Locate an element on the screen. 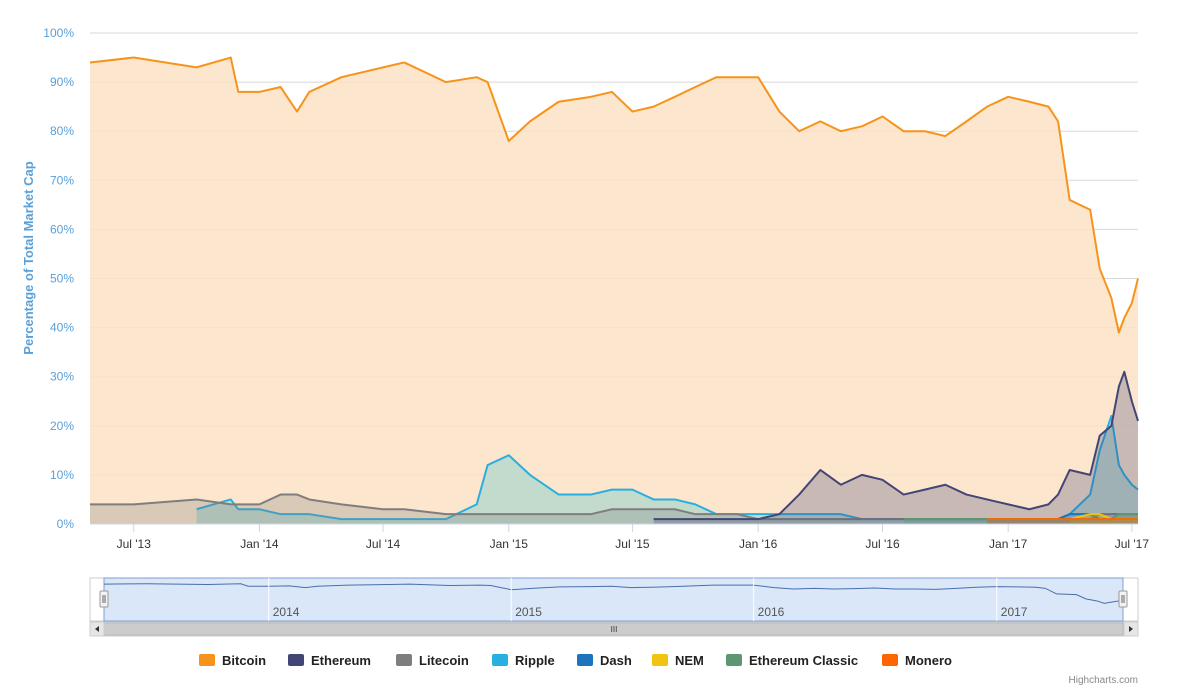 The height and width of the screenshot is (689, 1200). x-tick-label: Jan '16 is located at coordinates (758, 544).